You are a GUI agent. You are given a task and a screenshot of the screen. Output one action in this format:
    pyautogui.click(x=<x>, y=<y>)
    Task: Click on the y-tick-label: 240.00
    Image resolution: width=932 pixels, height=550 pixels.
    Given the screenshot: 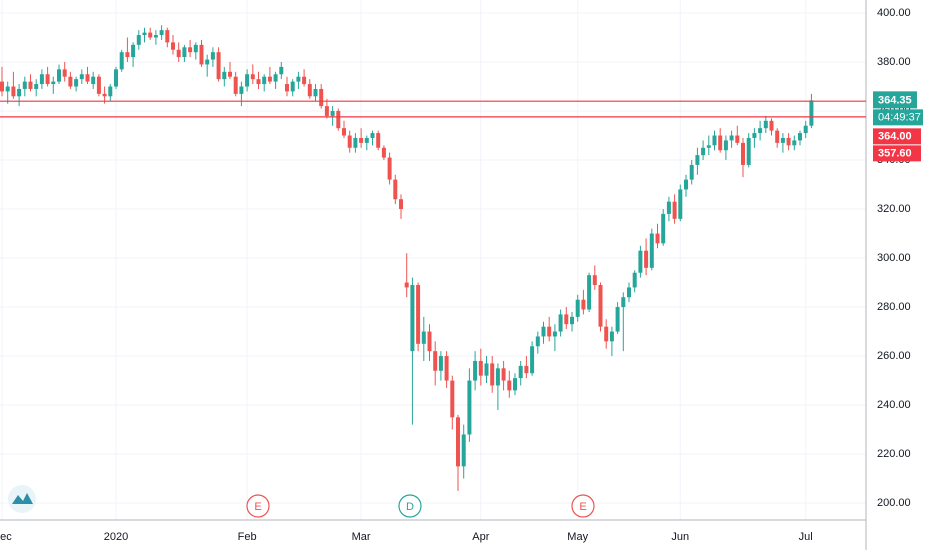 What is the action you would take?
    pyautogui.click(x=894, y=405)
    